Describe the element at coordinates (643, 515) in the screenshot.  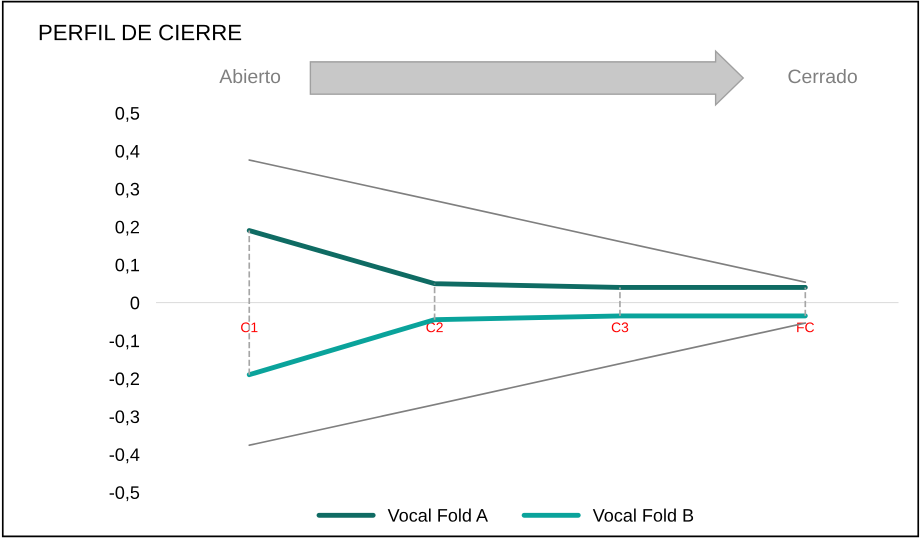
I see `legend-label: Vocal Fold B` at that location.